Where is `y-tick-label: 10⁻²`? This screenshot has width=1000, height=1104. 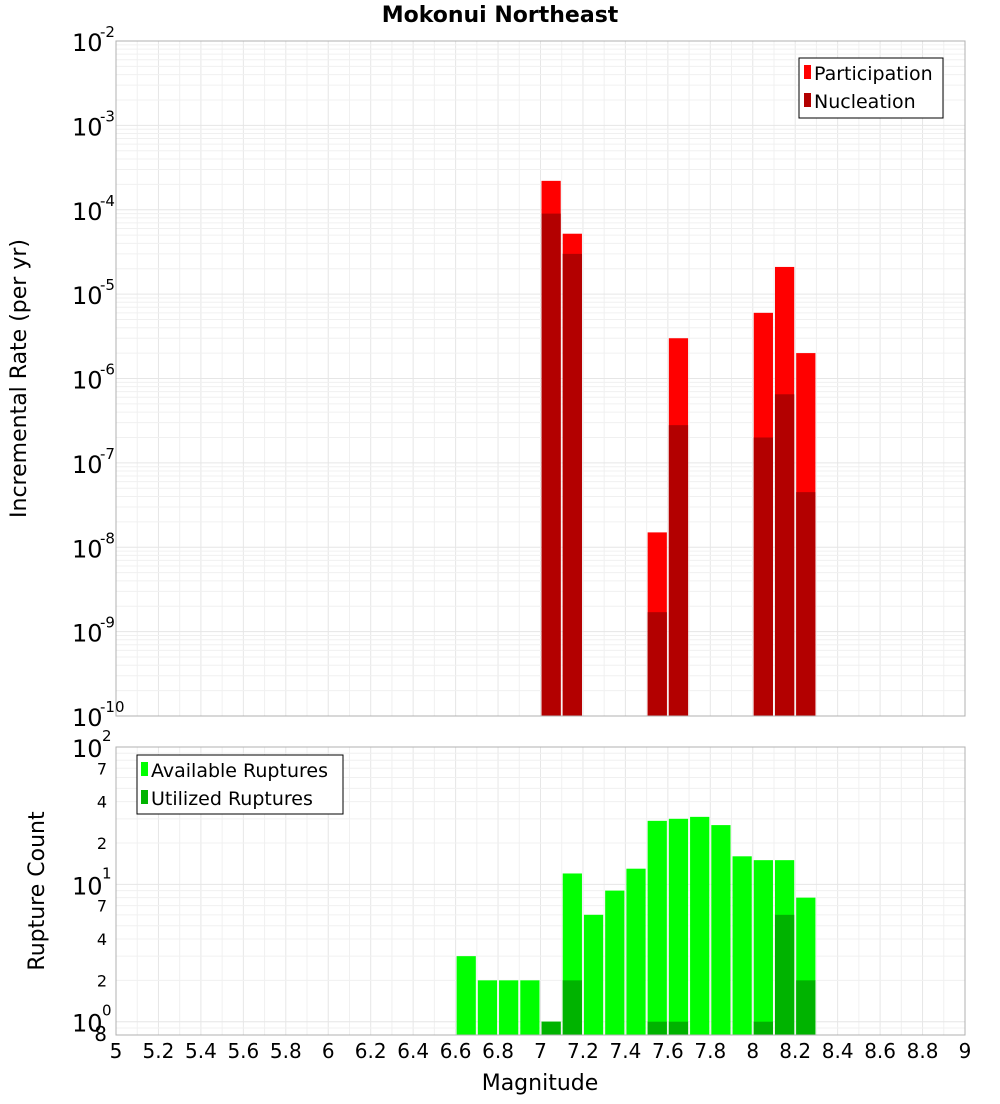
y-tick-label: 10⁻² is located at coordinates (93, 40).